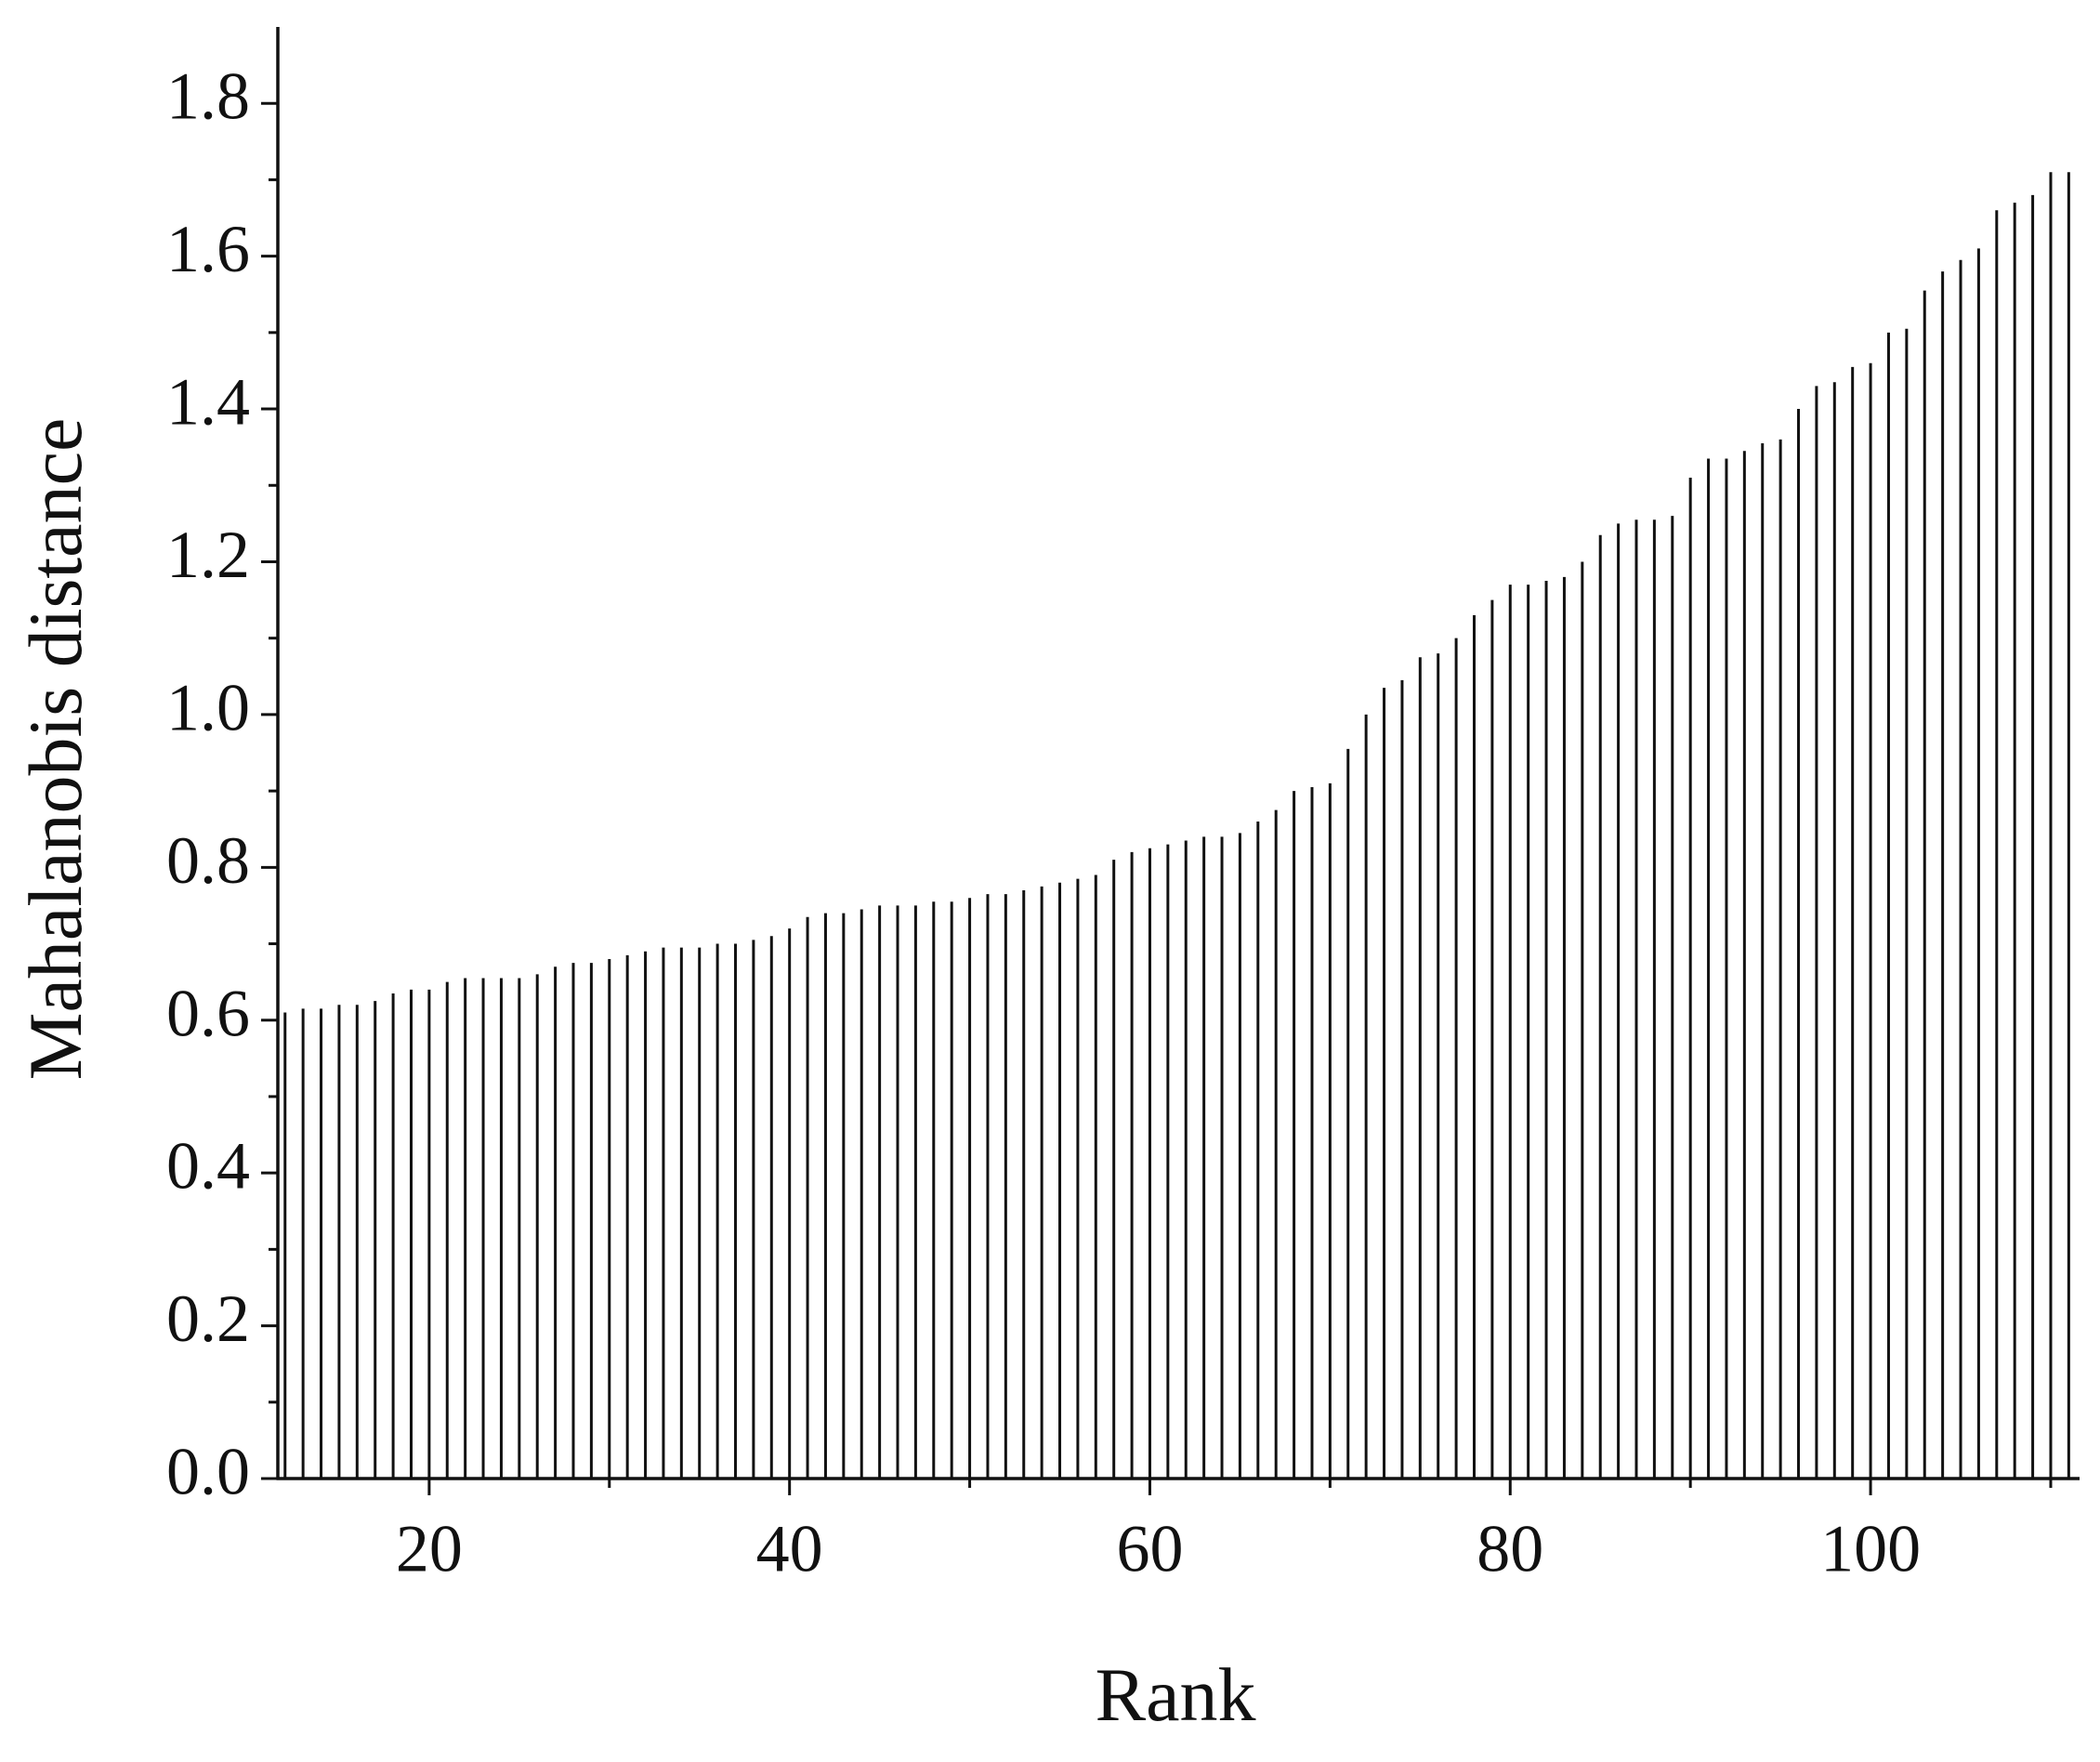  I want to click on y-tick-label: 1.6, so click(208, 249).